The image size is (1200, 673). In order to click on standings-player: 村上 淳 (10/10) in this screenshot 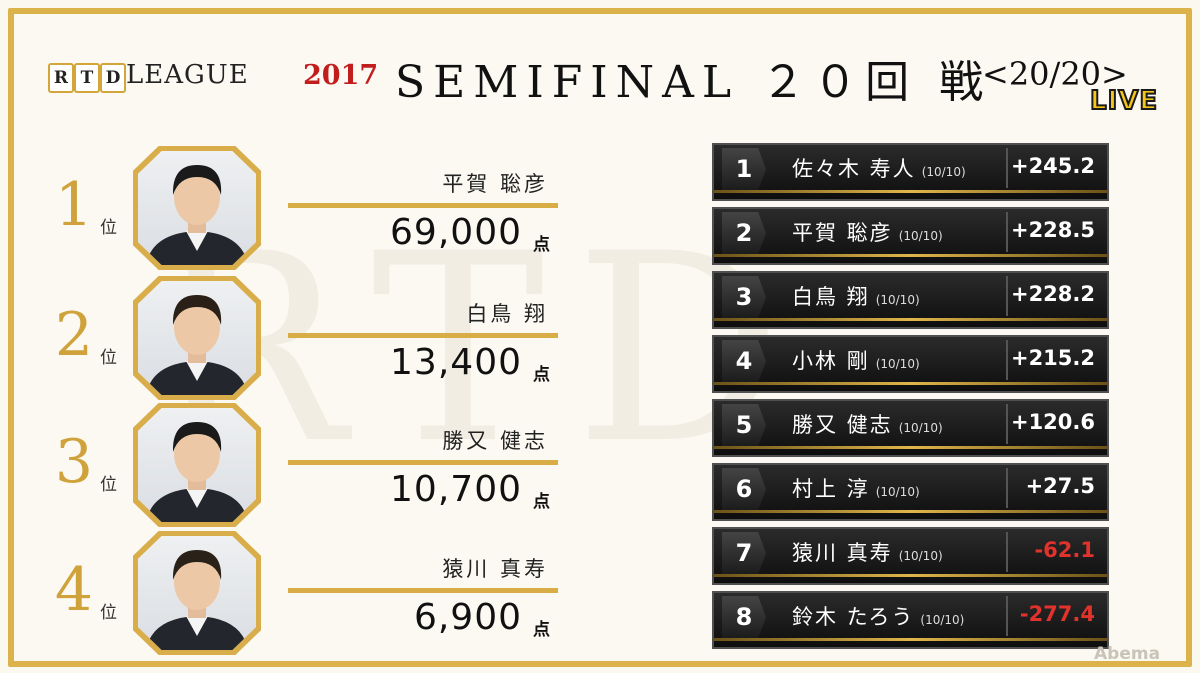, I will do `click(856, 488)`.